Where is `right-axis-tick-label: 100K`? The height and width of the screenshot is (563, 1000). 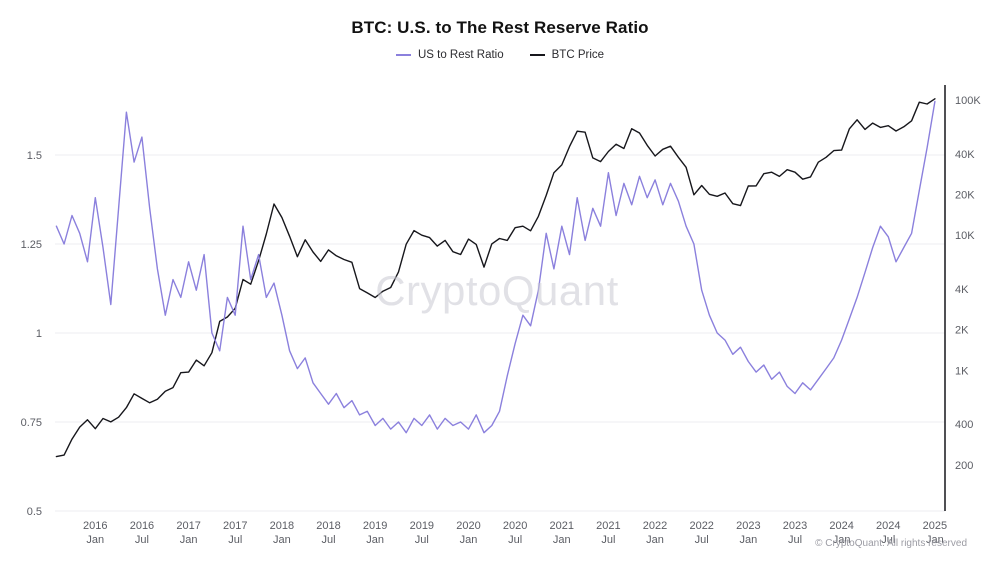
right-axis-tick-label: 100K is located at coordinates (968, 101).